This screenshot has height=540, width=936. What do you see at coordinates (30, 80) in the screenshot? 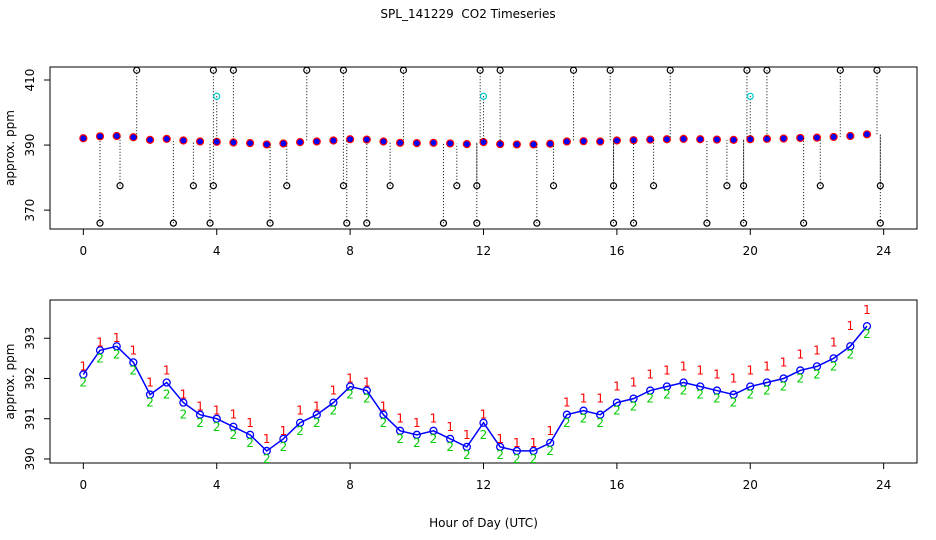
I see `y-tick-label: 410` at bounding box center [30, 80].